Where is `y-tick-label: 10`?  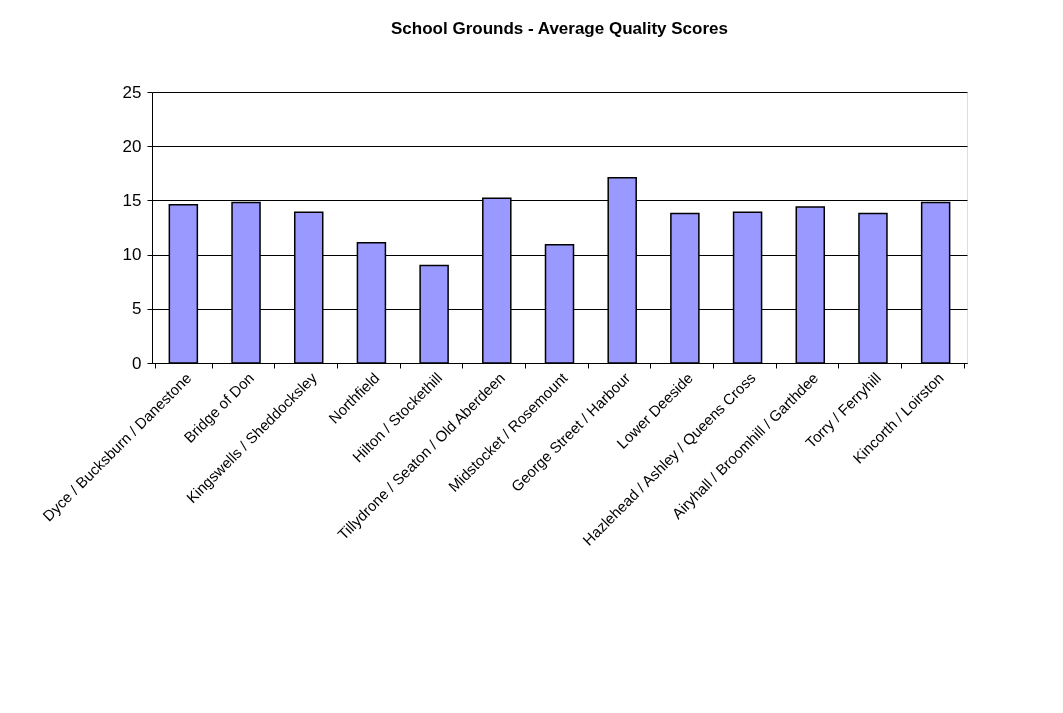 y-tick-label: 10 is located at coordinates (132, 255).